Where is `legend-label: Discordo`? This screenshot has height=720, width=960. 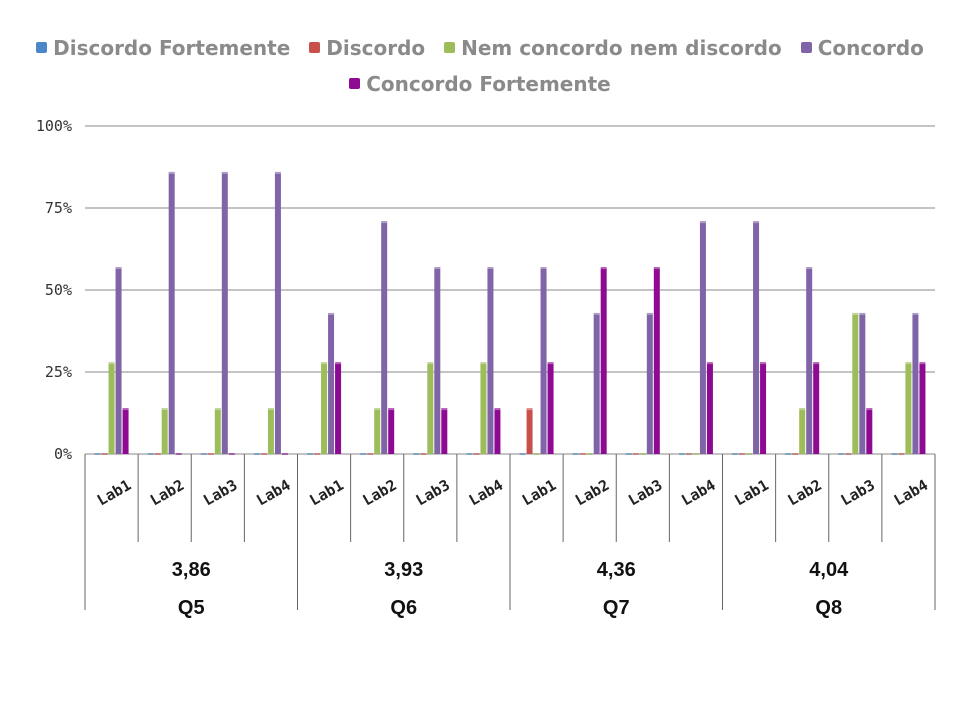 legend-label: Discordo is located at coordinates (376, 48).